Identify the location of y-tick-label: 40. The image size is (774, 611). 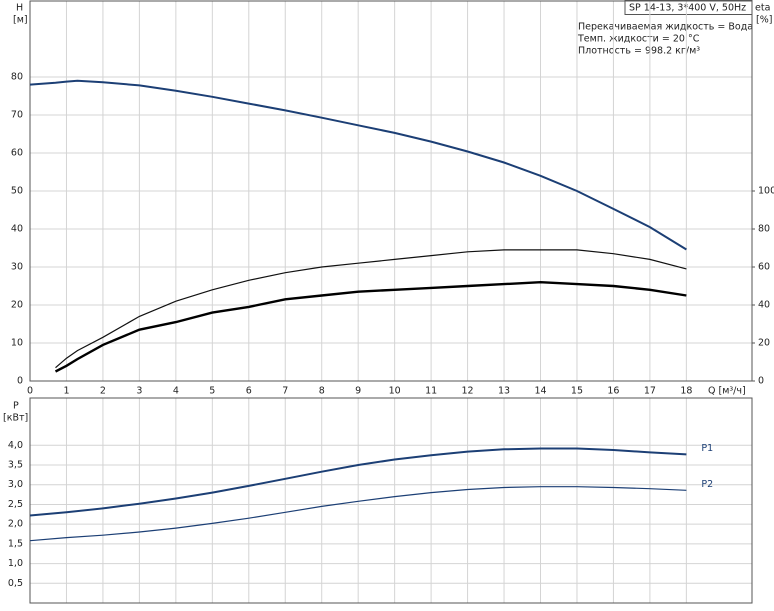
(17, 229).